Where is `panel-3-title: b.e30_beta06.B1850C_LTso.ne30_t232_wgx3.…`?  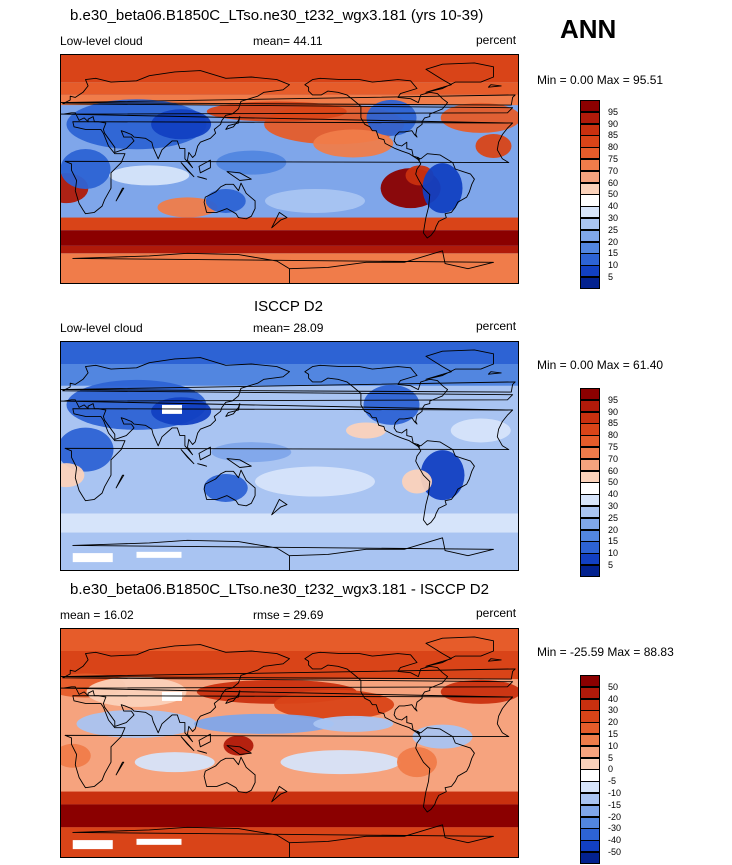 panel-3-title: b.e30_beta06.B1850C_LTso.ne30_t232_wgx3.… is located at coordinates (279, 589).